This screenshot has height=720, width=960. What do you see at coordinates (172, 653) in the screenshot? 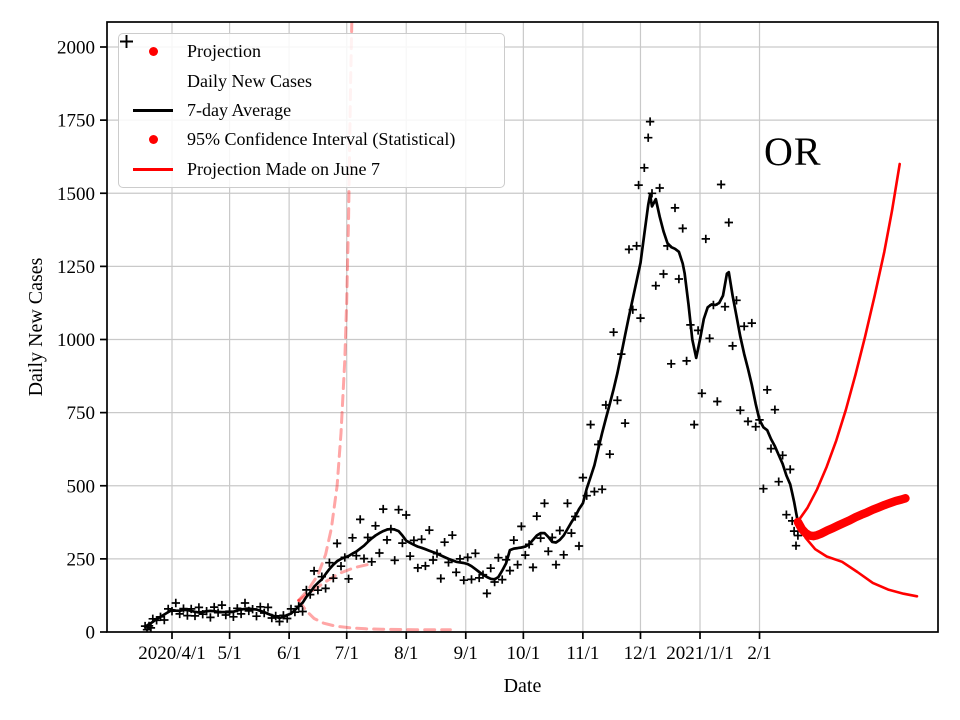
I see `x-tick-label: 2020/4/1` at bounding box center [172, 653].